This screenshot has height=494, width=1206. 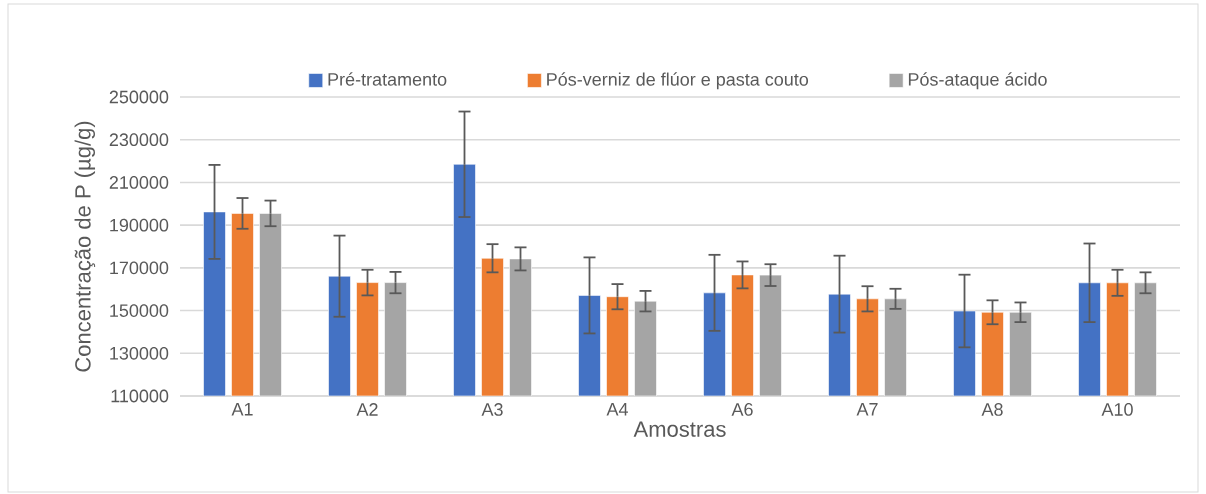 I want to click on y-tick-label: 170000, so click(x=139, y=268).